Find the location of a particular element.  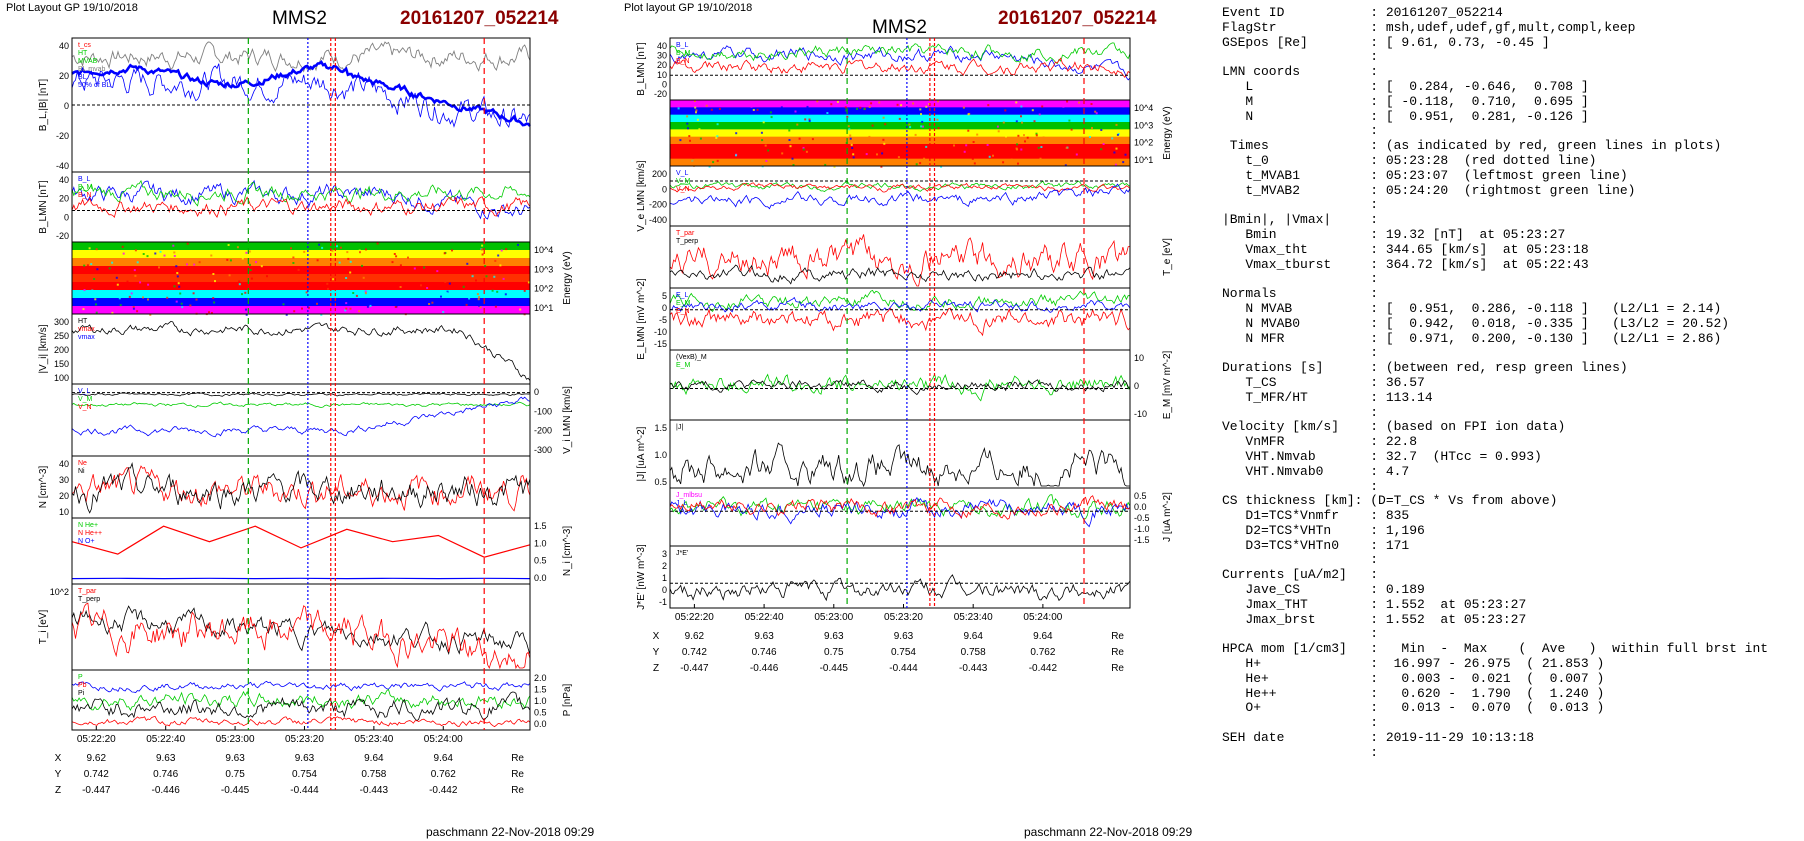

y-tick-label: 0.0 is located at coordinates (540, 578).